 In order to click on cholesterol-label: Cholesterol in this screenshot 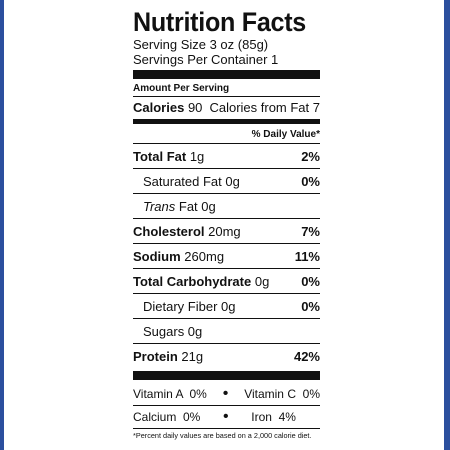, I will do `click(169, 231)`.